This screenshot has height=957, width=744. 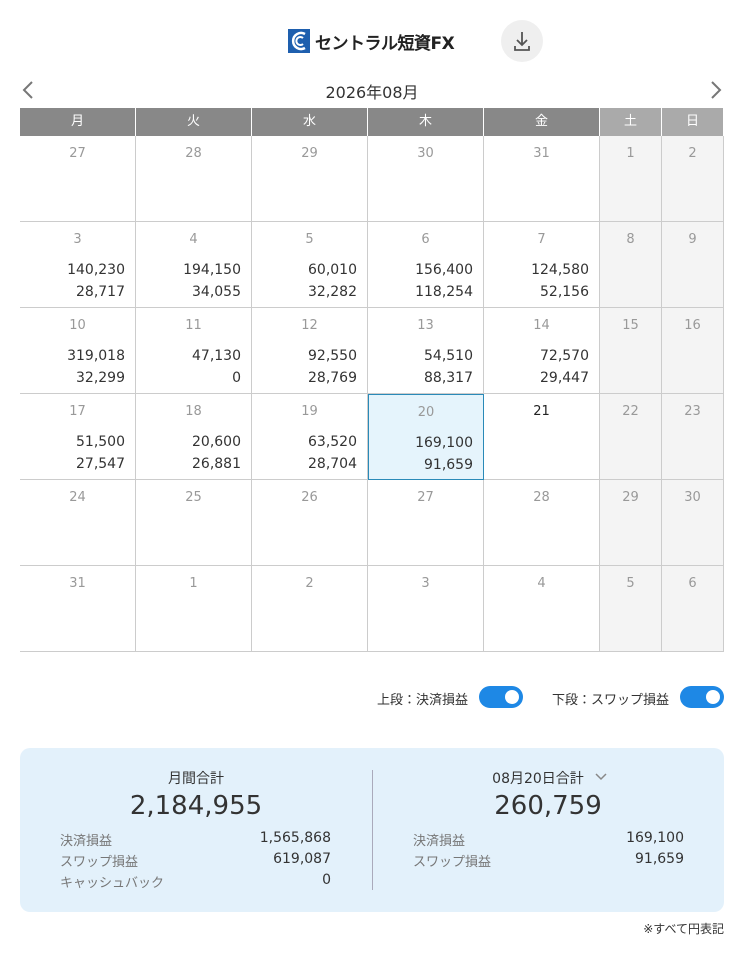 I want to click on upper-value: 124,580, so click(x=560, y=270).